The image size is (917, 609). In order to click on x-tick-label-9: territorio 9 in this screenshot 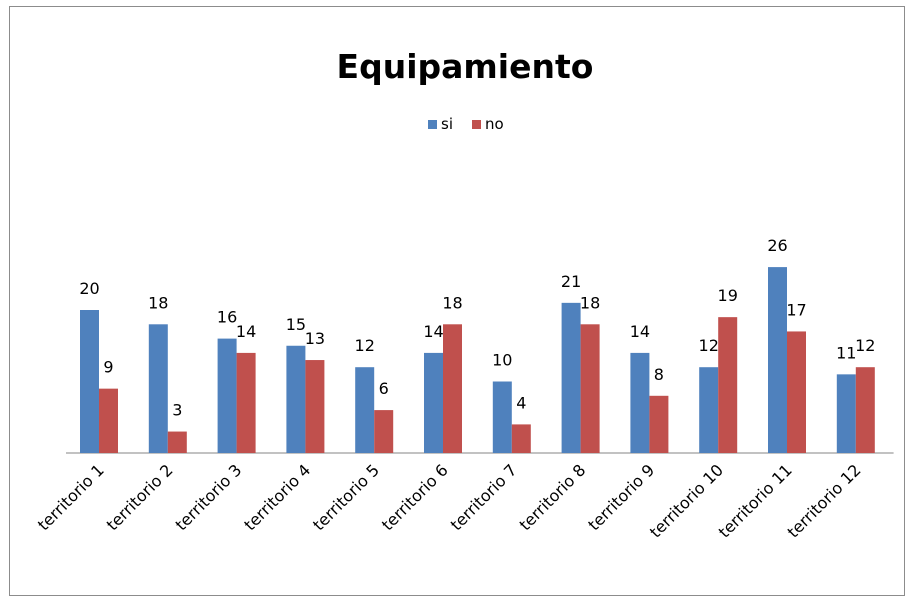, I will do `click(621, 497)`.